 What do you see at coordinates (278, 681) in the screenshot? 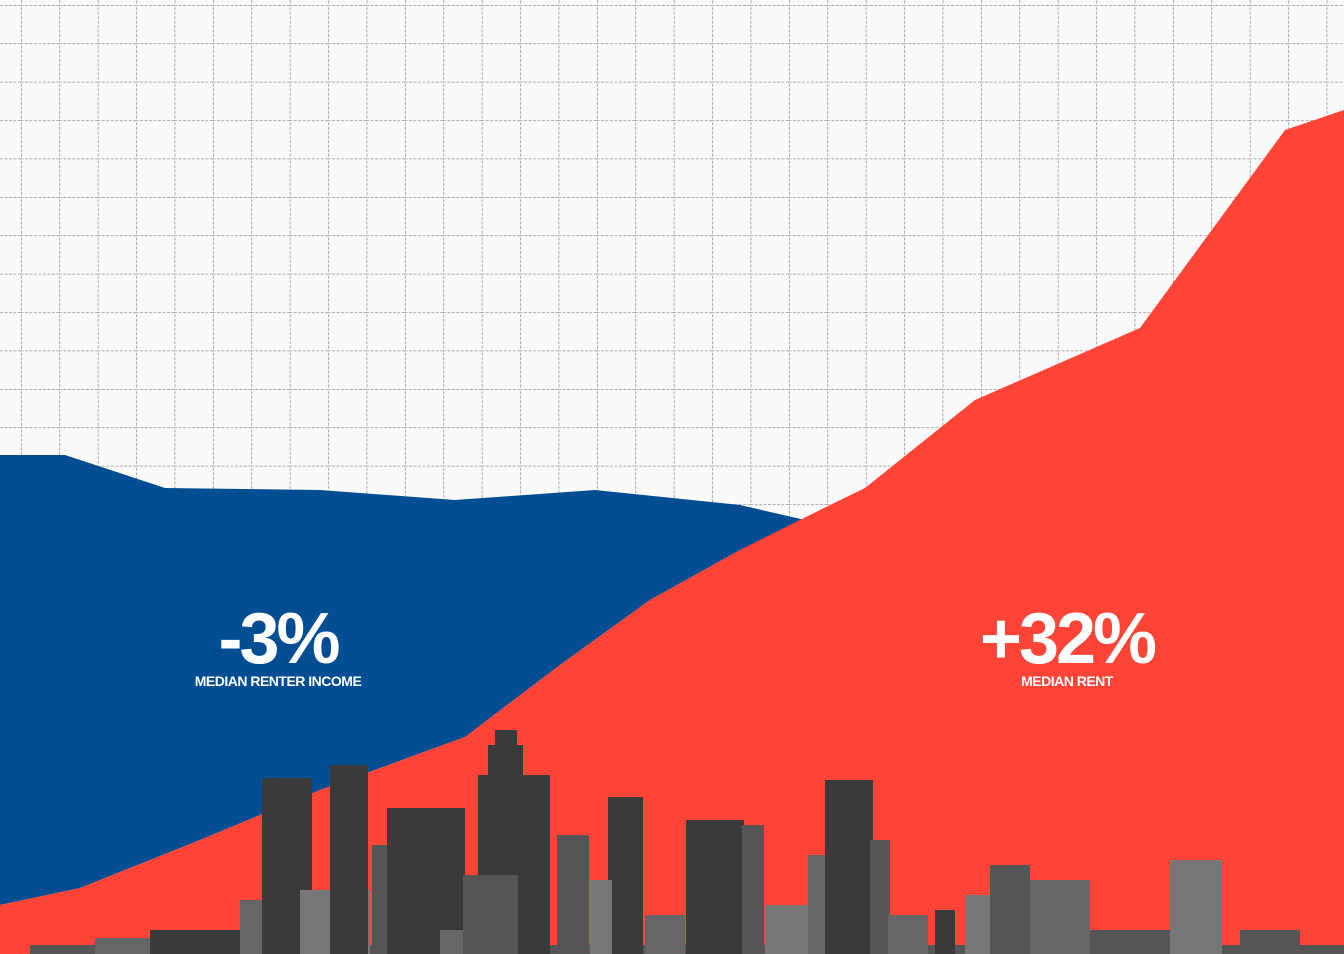
I see `income-label: MEDIAN RENTER INCOME` at bounding box center [278, 681].